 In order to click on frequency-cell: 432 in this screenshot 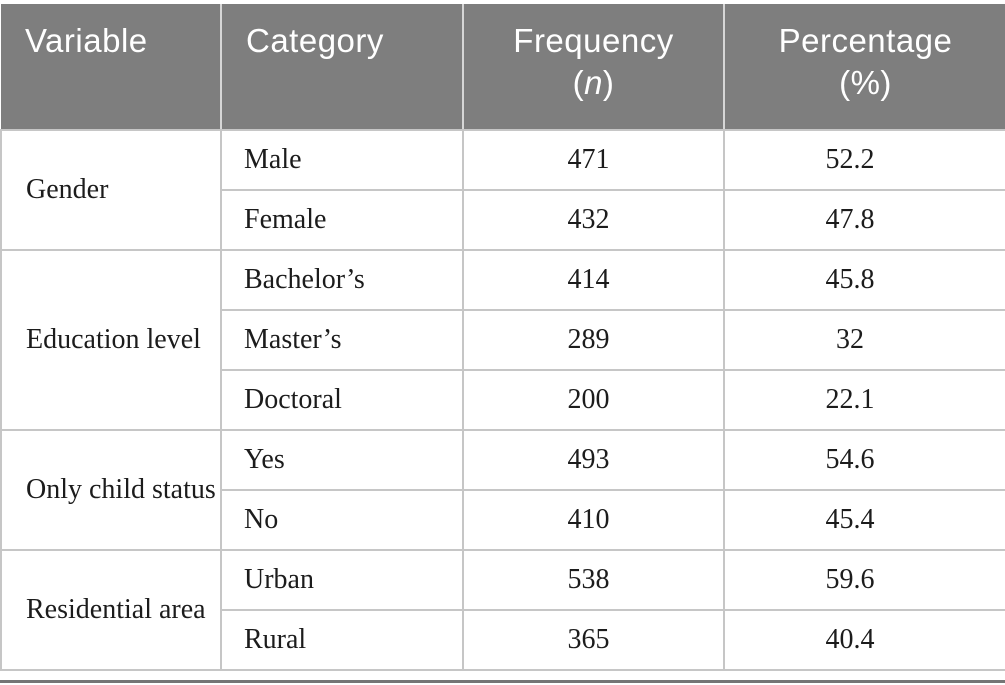, I will do `click(593, 220)`.